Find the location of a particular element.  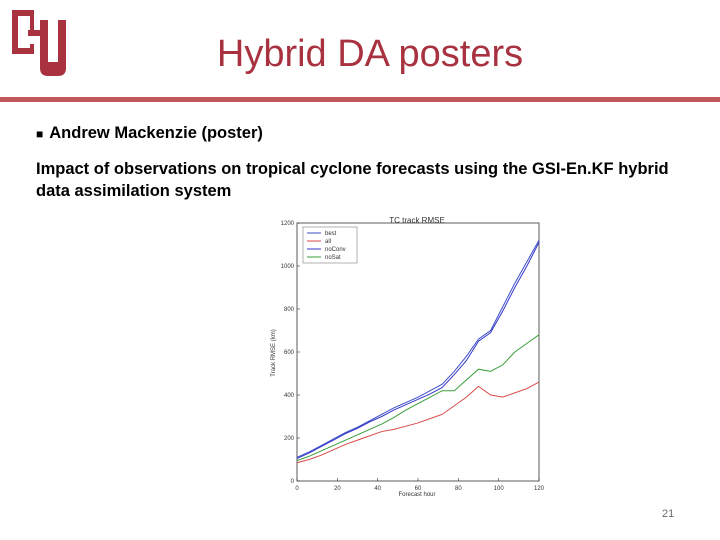

x-tick-label: 120 is located at coordinates (539, 489).